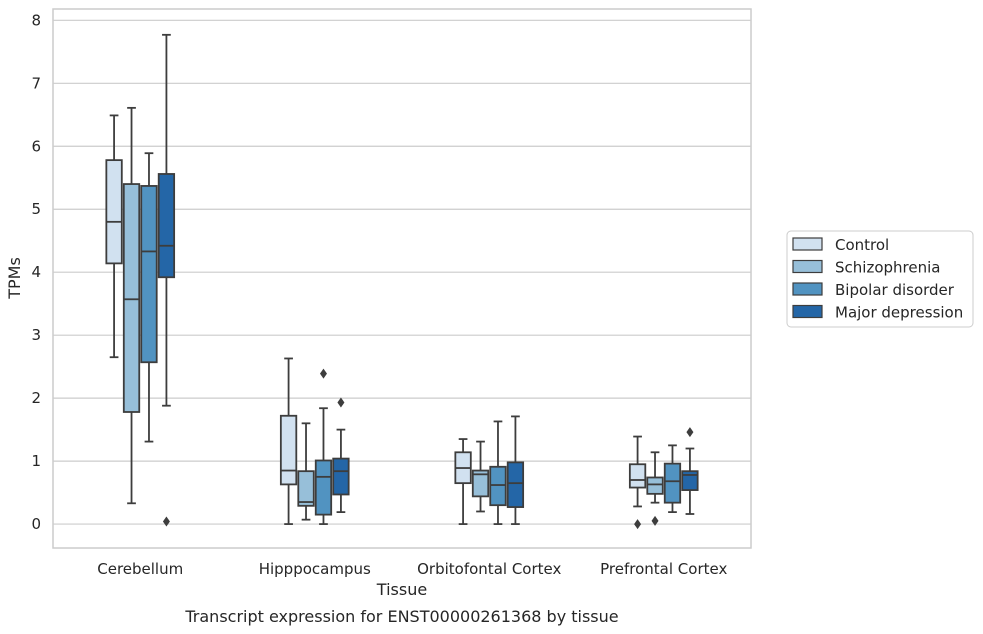  Describe the element at coordinates (489, 569) in the screenshot. I see `x-tick-label: Orbitofontal Cortex` at that location.